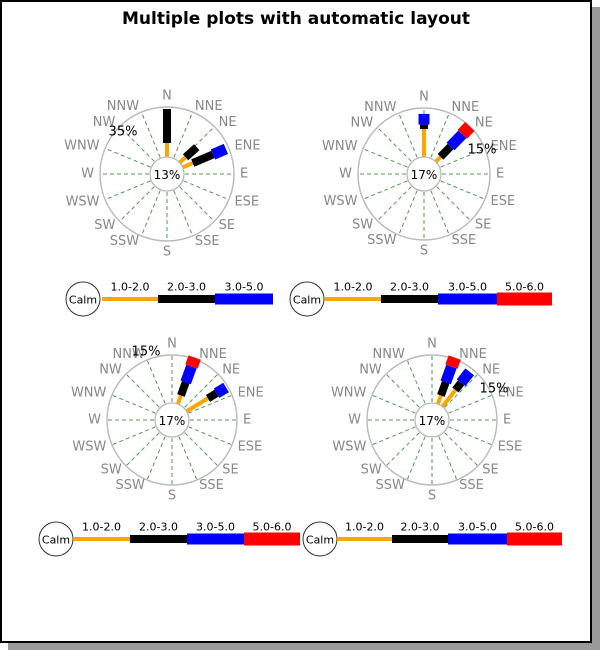 The height and width of the screenshot is (650, 600). What do you see at coordinates (123, 132) in the screenshot?
I see `scale-percentage-label: 35%` at bounding box center [123, 132].